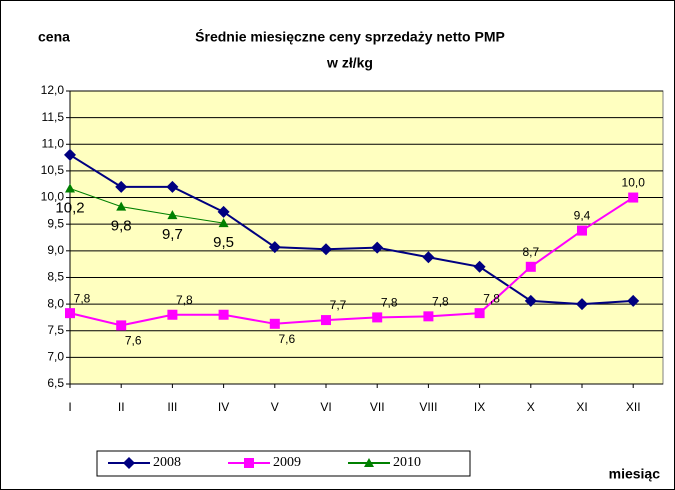 The image size is (675, 490). Describe the element at coordinates (635, 474) in the screenshot. I see `x-axis-label: miesiąc` at that location.